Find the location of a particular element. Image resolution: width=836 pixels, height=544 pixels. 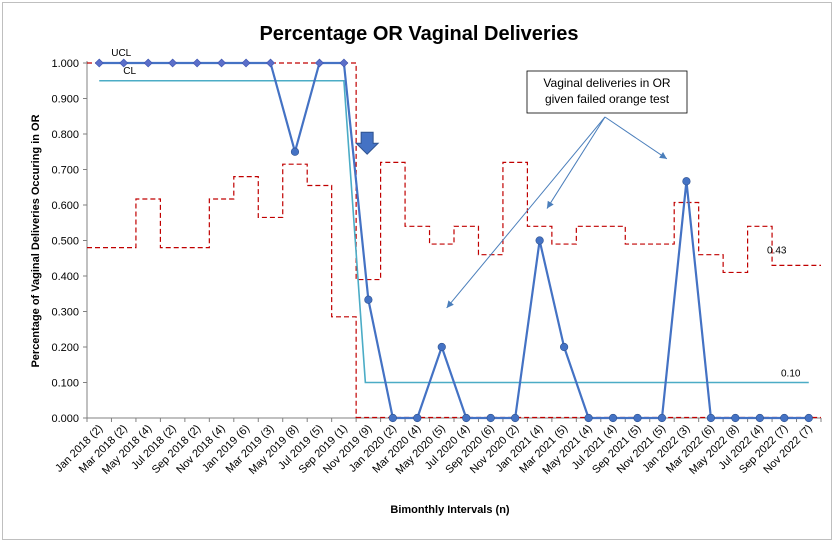

y-tick-label: 0.500 is located at coordinates (65, 242).